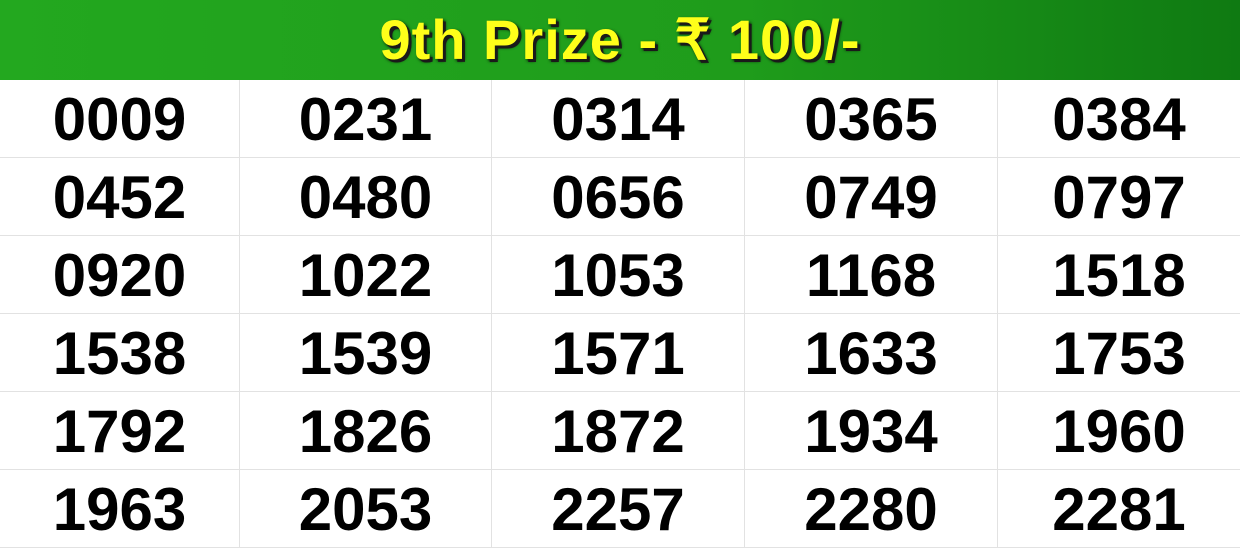 The height and width of the screenshot is (548, 1240). I want to click on winning-number-cell: 1826, so click(366, 431).